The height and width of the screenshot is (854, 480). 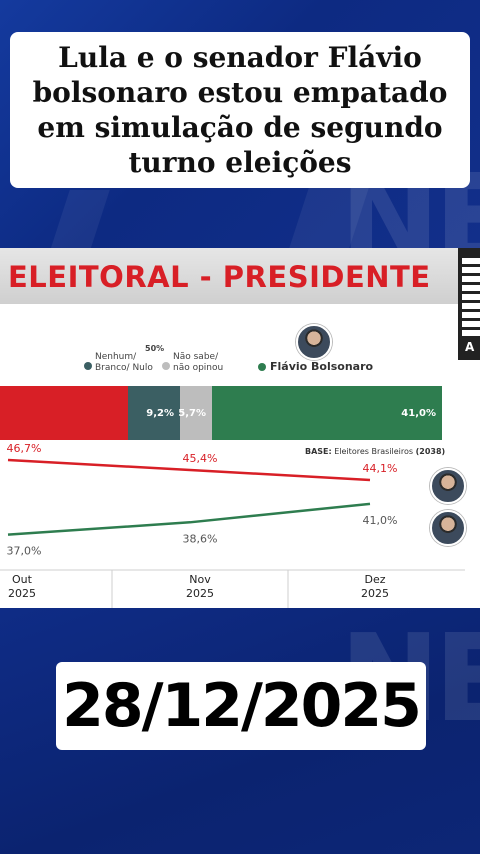 What do you see at coordinates (160, 413) in the screenshot?
I see `bar-value-nenhum: 9,2%` at bounding box center [160, 413].